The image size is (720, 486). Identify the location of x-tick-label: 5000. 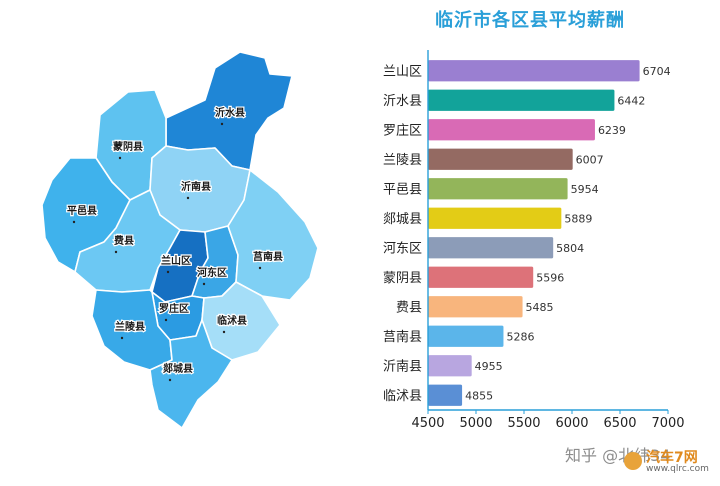
(475, 423).